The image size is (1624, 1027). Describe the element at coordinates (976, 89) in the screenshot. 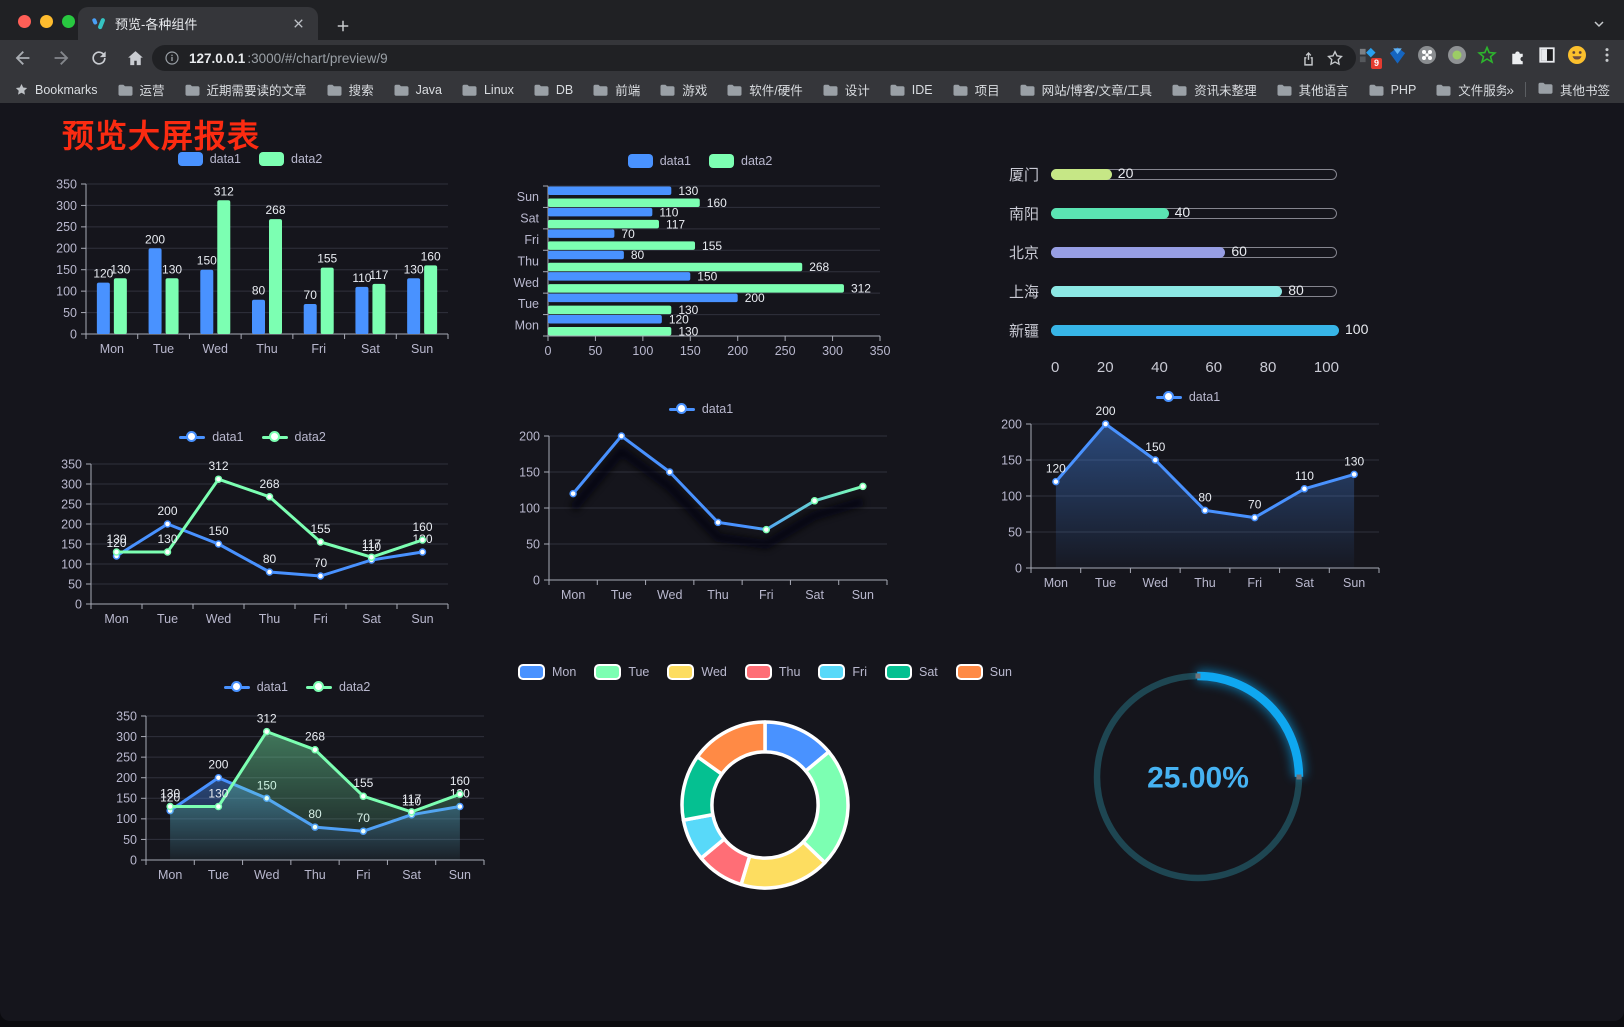

I see `bookmark-folder: 项目` at that location.